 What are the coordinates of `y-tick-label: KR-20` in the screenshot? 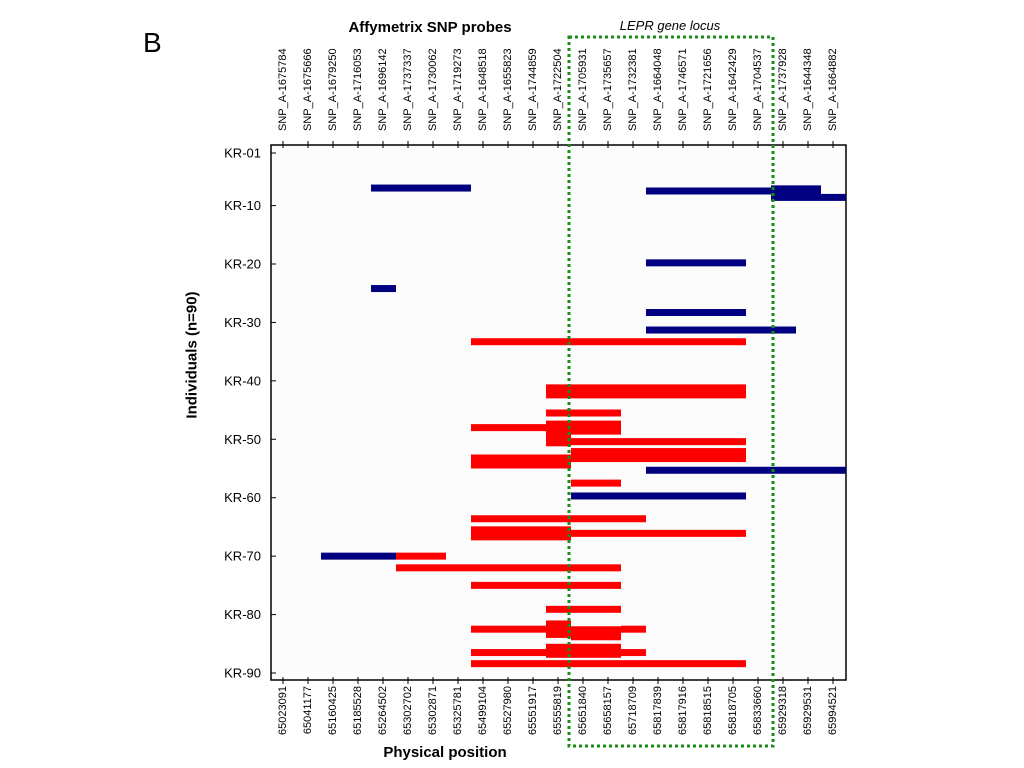 It's located at (242, 264).